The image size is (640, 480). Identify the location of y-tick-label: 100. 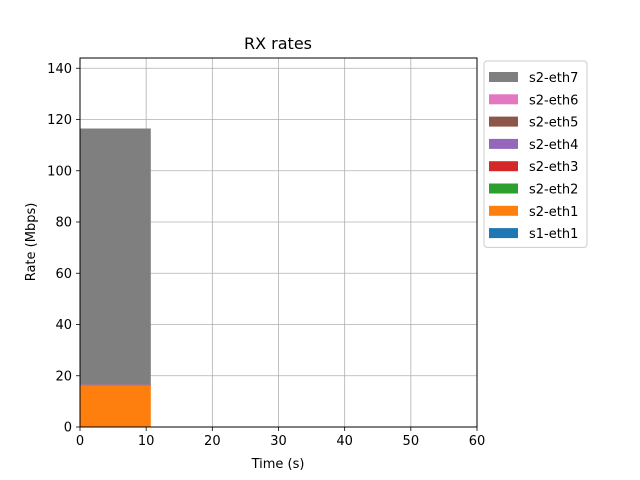
(59, 171).